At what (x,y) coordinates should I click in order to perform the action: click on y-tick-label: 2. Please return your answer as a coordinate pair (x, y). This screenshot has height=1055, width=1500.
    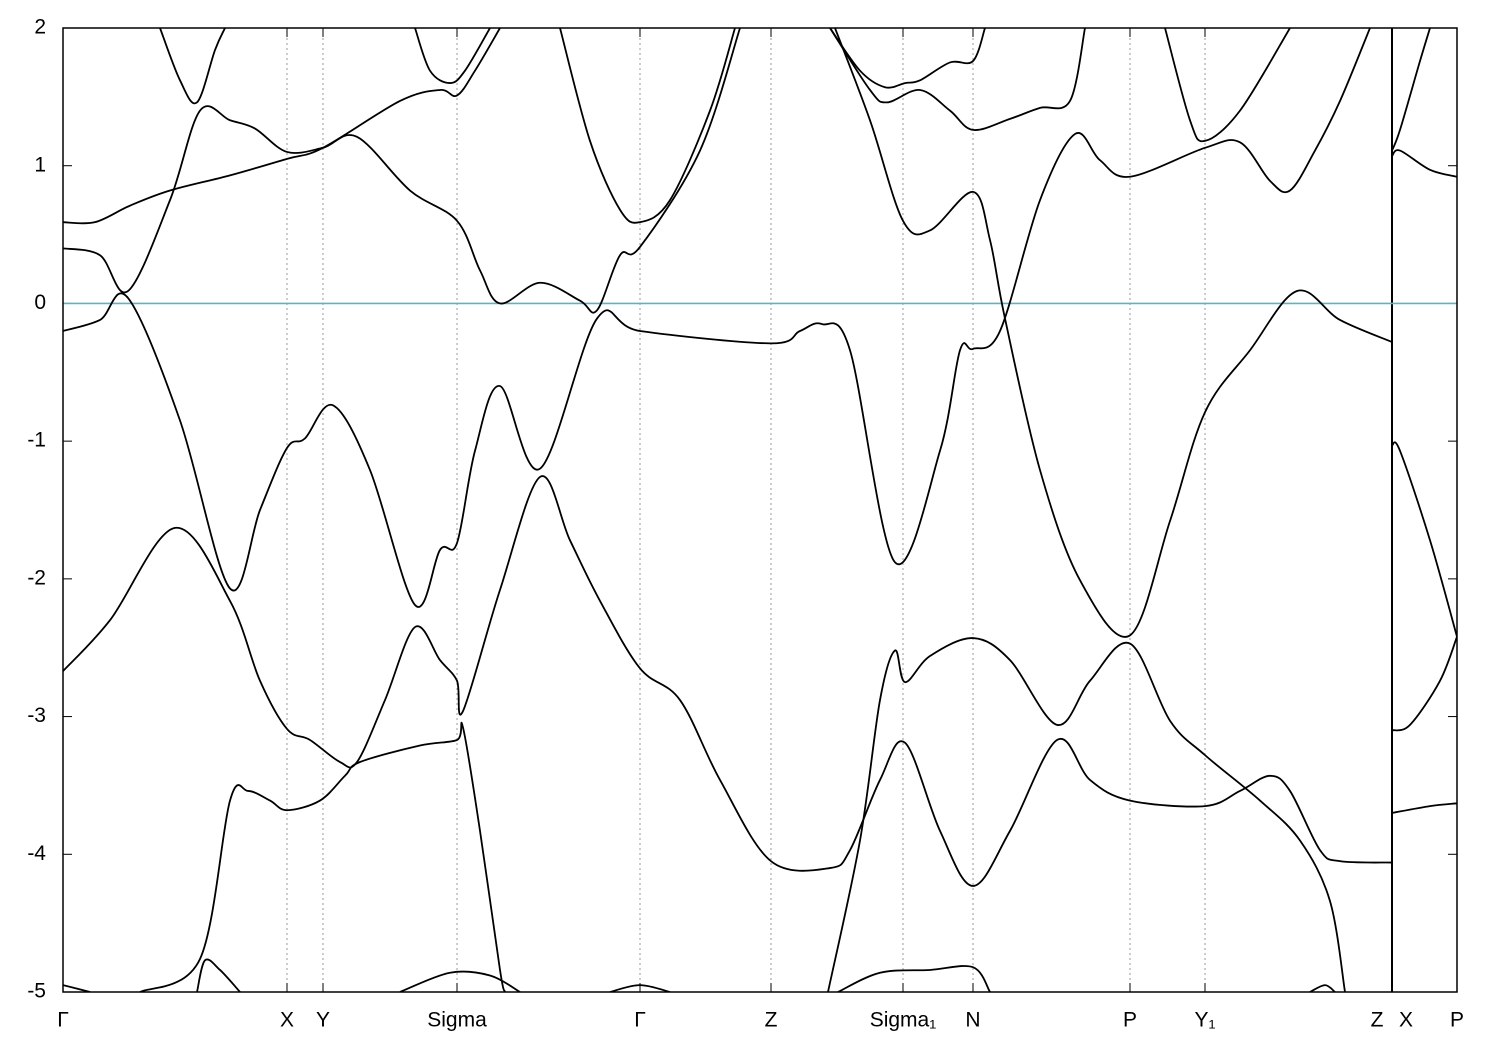
    Looking at the image, I should click on (40, 27).